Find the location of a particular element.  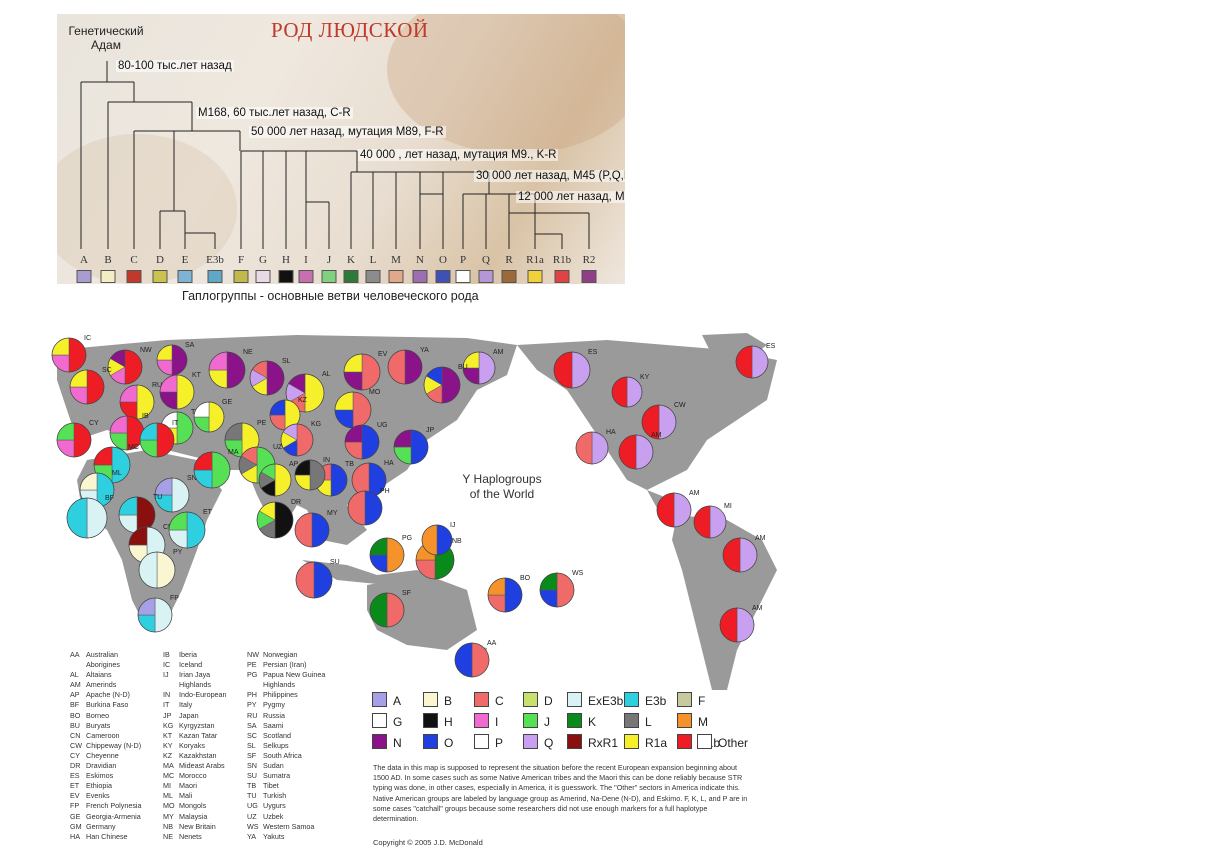

legend-item-n: N is located at coordinates (387, 742).